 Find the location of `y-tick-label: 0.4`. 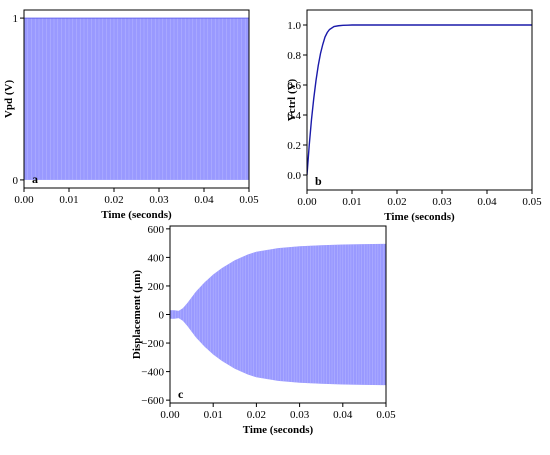

y-tick-label: 0.4 is located at coordinates (294, 116).